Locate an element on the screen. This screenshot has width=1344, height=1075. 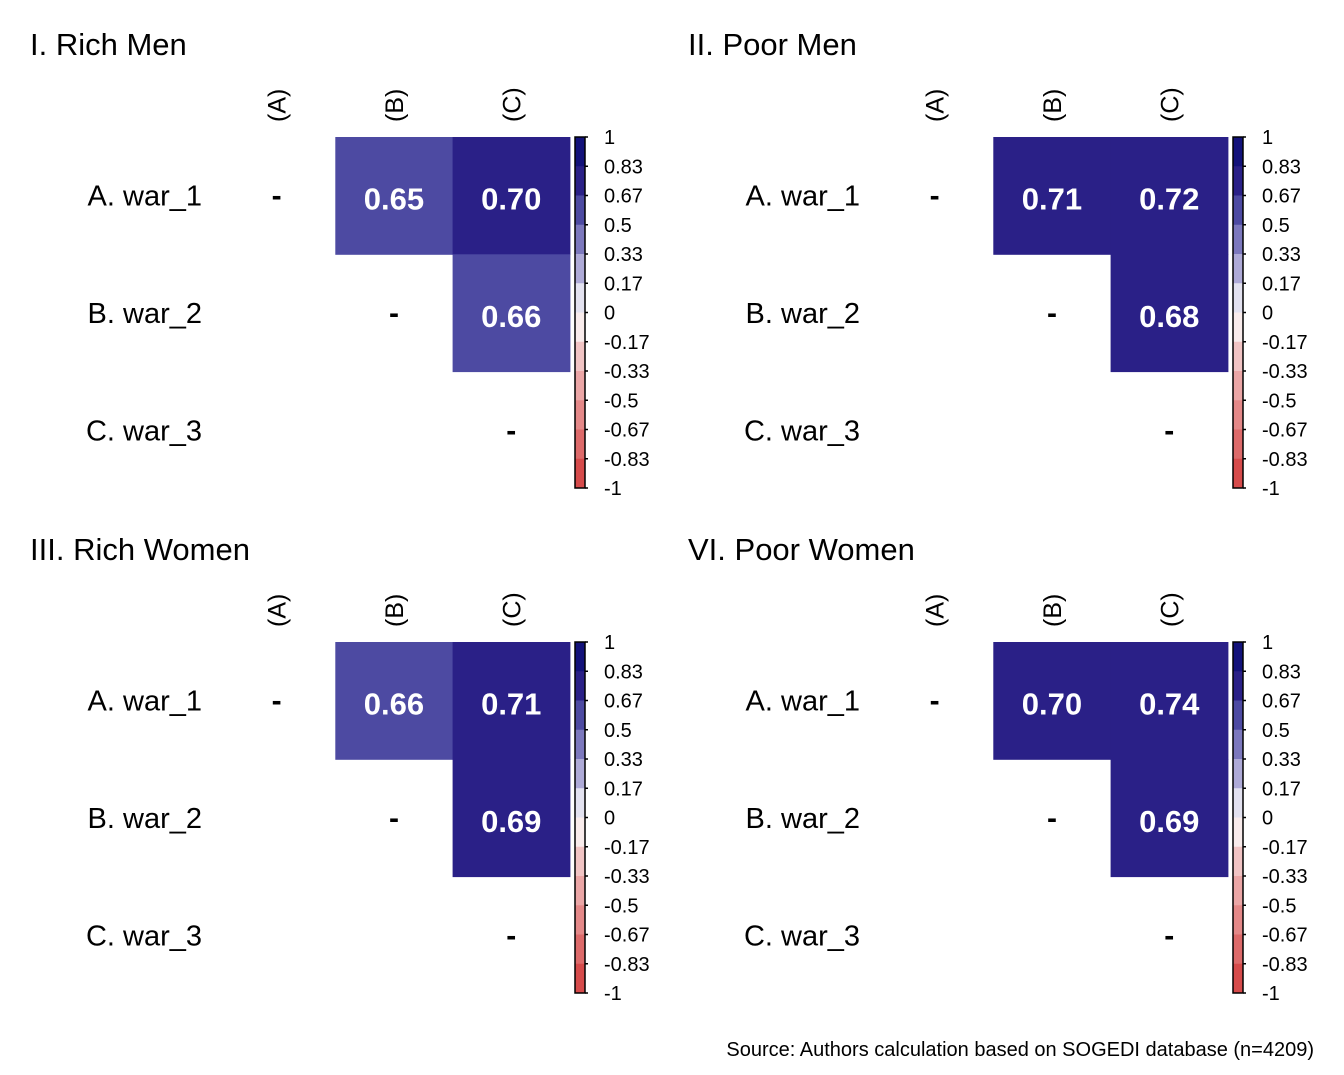
cell-value-label: 0.71 is located at coordinates (1052, 199).